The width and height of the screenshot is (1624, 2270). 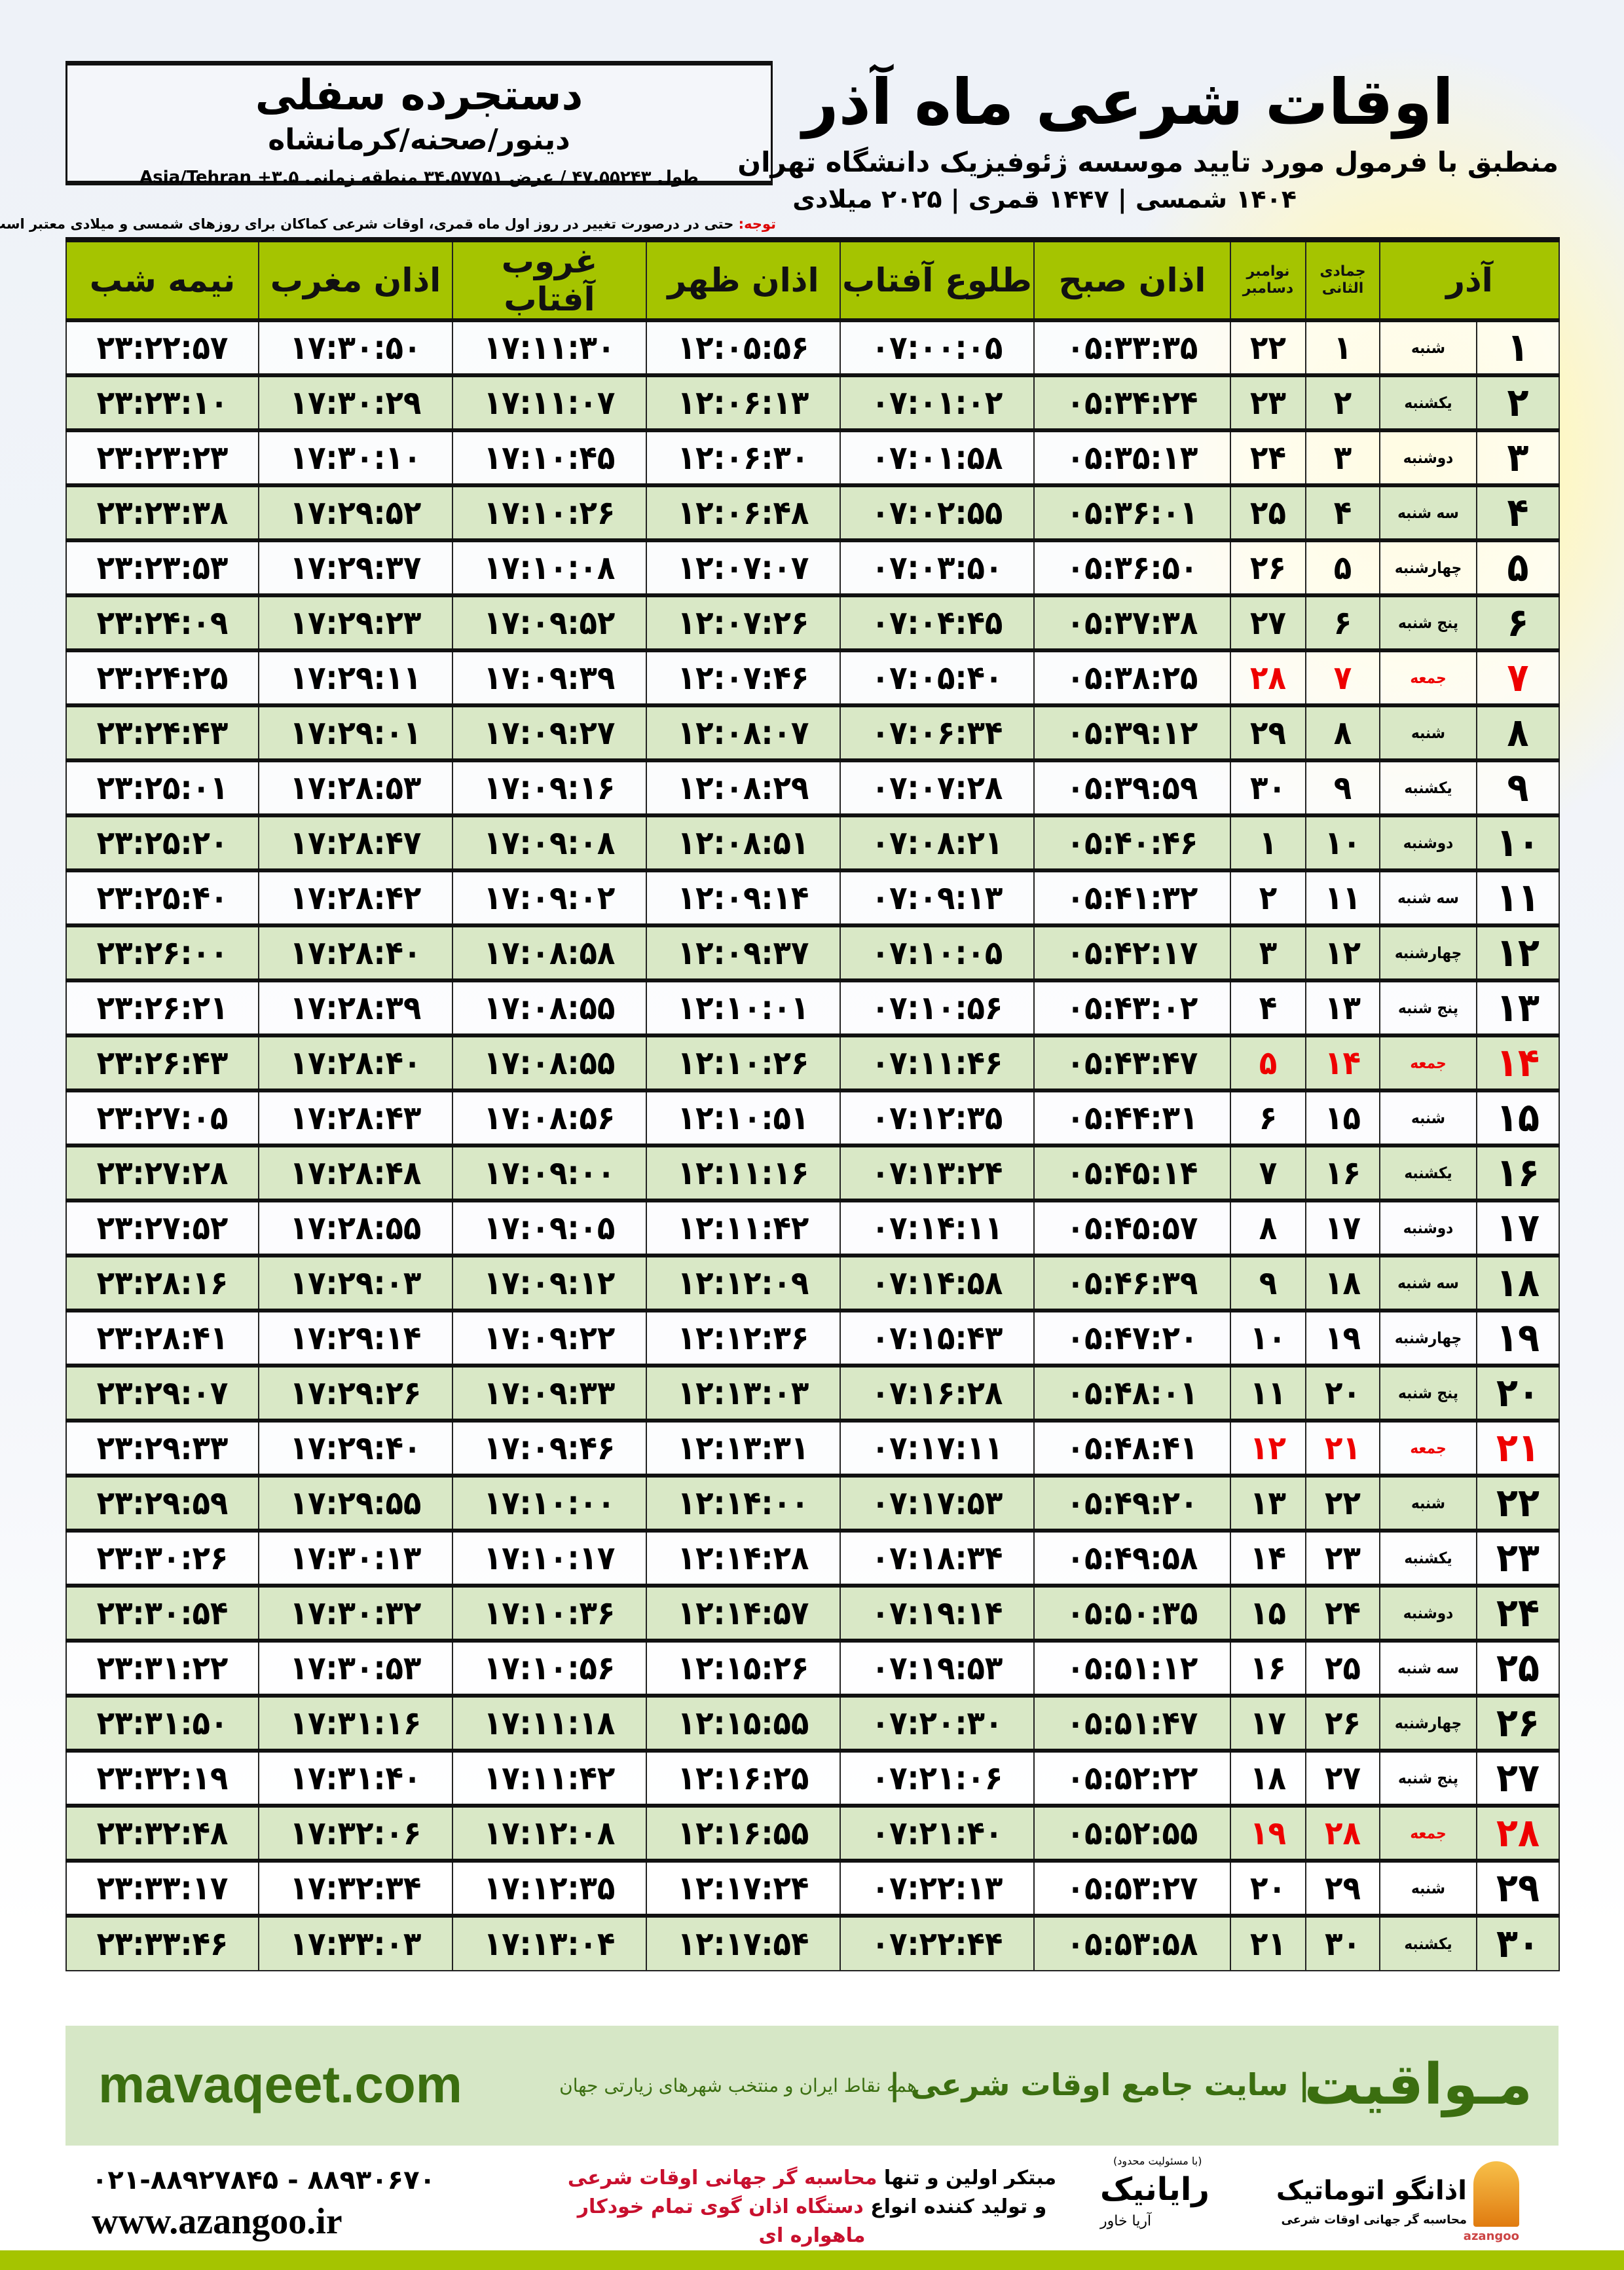 What do you see at coordinates (937, 512) in the screenshot?
I see `cell-sunrise: ۰۷:۰۲:۵۵` at bounding box center [937, 512].